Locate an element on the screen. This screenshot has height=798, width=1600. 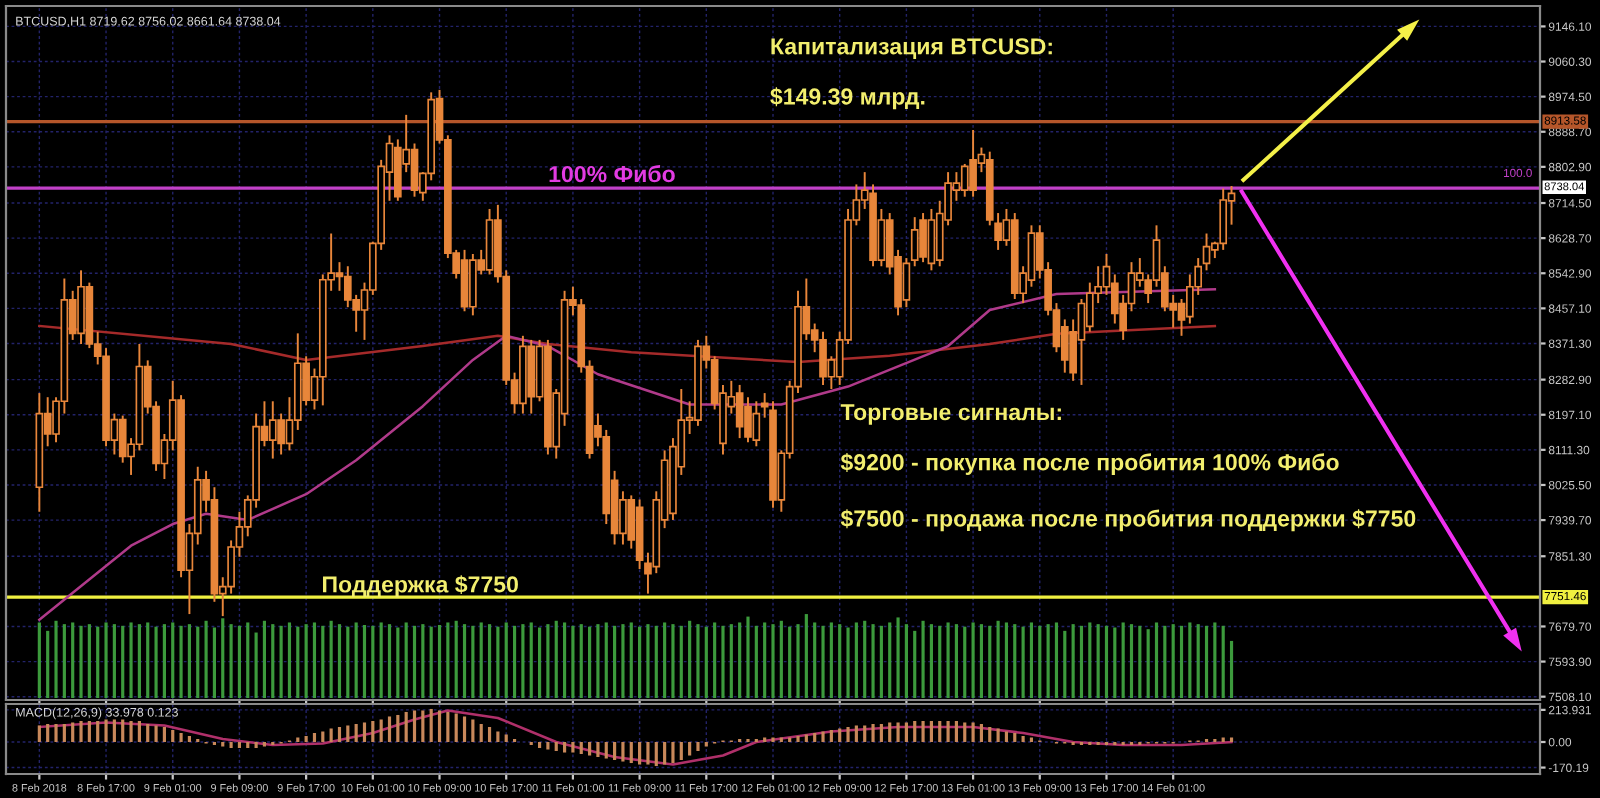
annotation: Торговые сигналы: is located at coordinates (950, 414).